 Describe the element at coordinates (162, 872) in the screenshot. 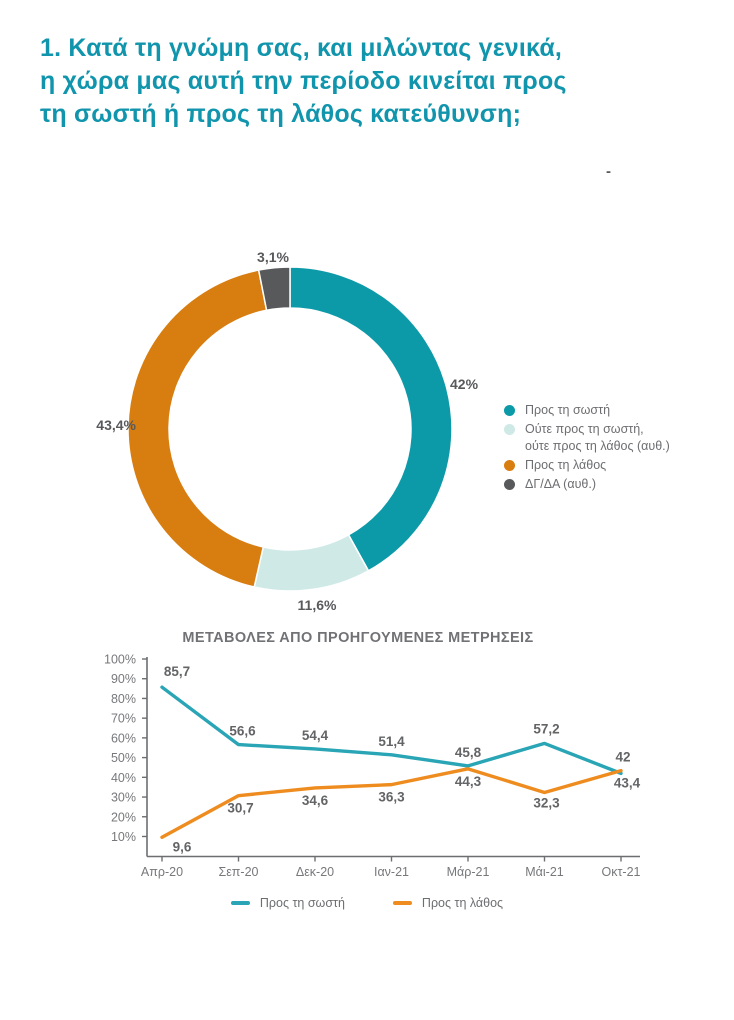

I see `x-axis-tick-label: Απρ-20` at that location.